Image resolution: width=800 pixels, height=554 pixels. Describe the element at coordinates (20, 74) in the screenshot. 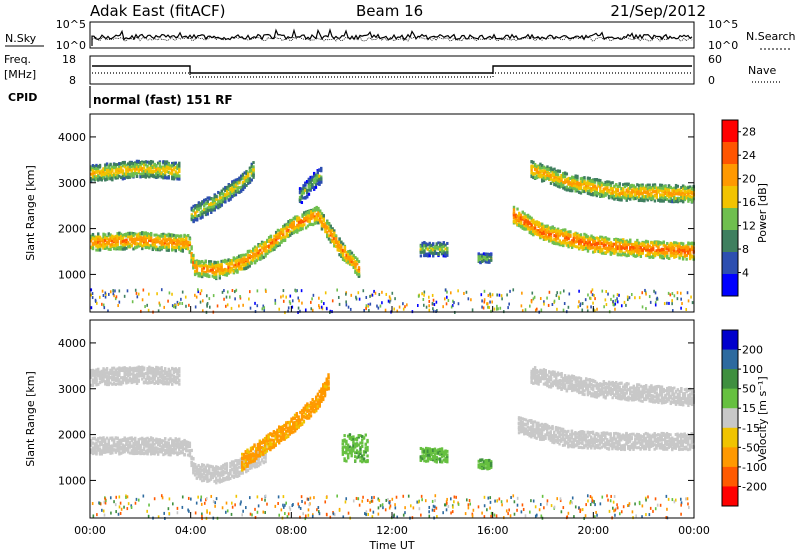

I see `freq-label-2: [MHz]` at that location.